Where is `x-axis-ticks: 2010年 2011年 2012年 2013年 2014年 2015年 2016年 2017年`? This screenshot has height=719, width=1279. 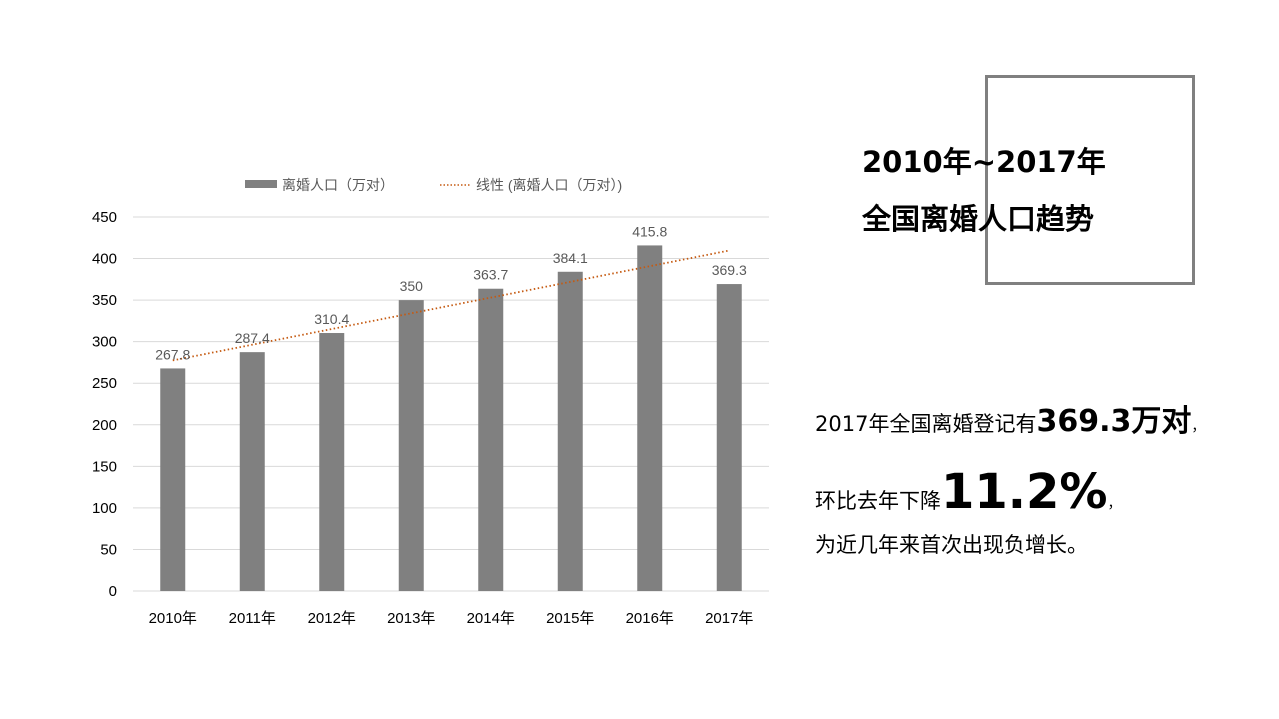 x-axis-ticks: 2010年 2011年 2012年 2013年 2014年 2015年 2016年 2017年 is located at coordinates (451, 618).